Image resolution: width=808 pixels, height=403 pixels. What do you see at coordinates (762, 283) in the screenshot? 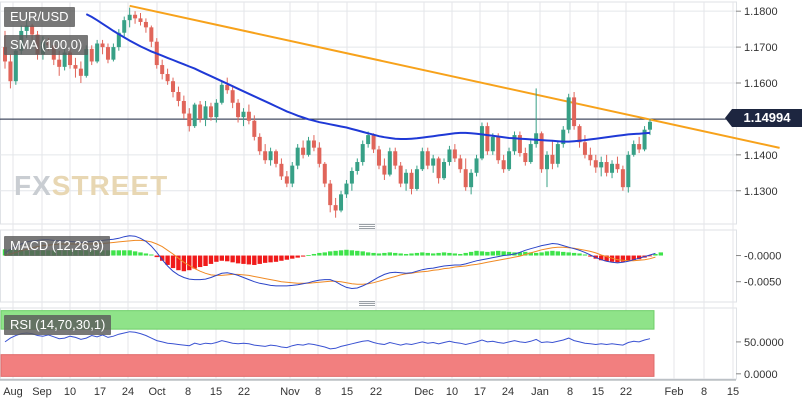
I see `macd-y-tick-label: -0.0050` at bounding box center [762, 283].